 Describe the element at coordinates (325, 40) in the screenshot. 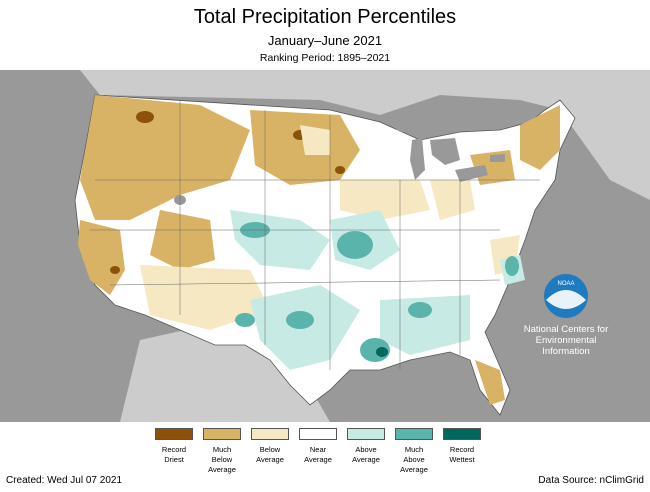

I see `map-subtitle: January–June 2021` at that location.